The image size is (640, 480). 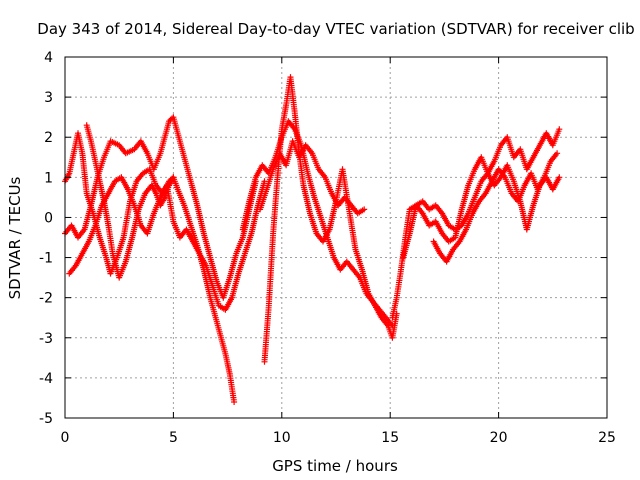 I want to click on series-track-d, so click(x=130, y=201).